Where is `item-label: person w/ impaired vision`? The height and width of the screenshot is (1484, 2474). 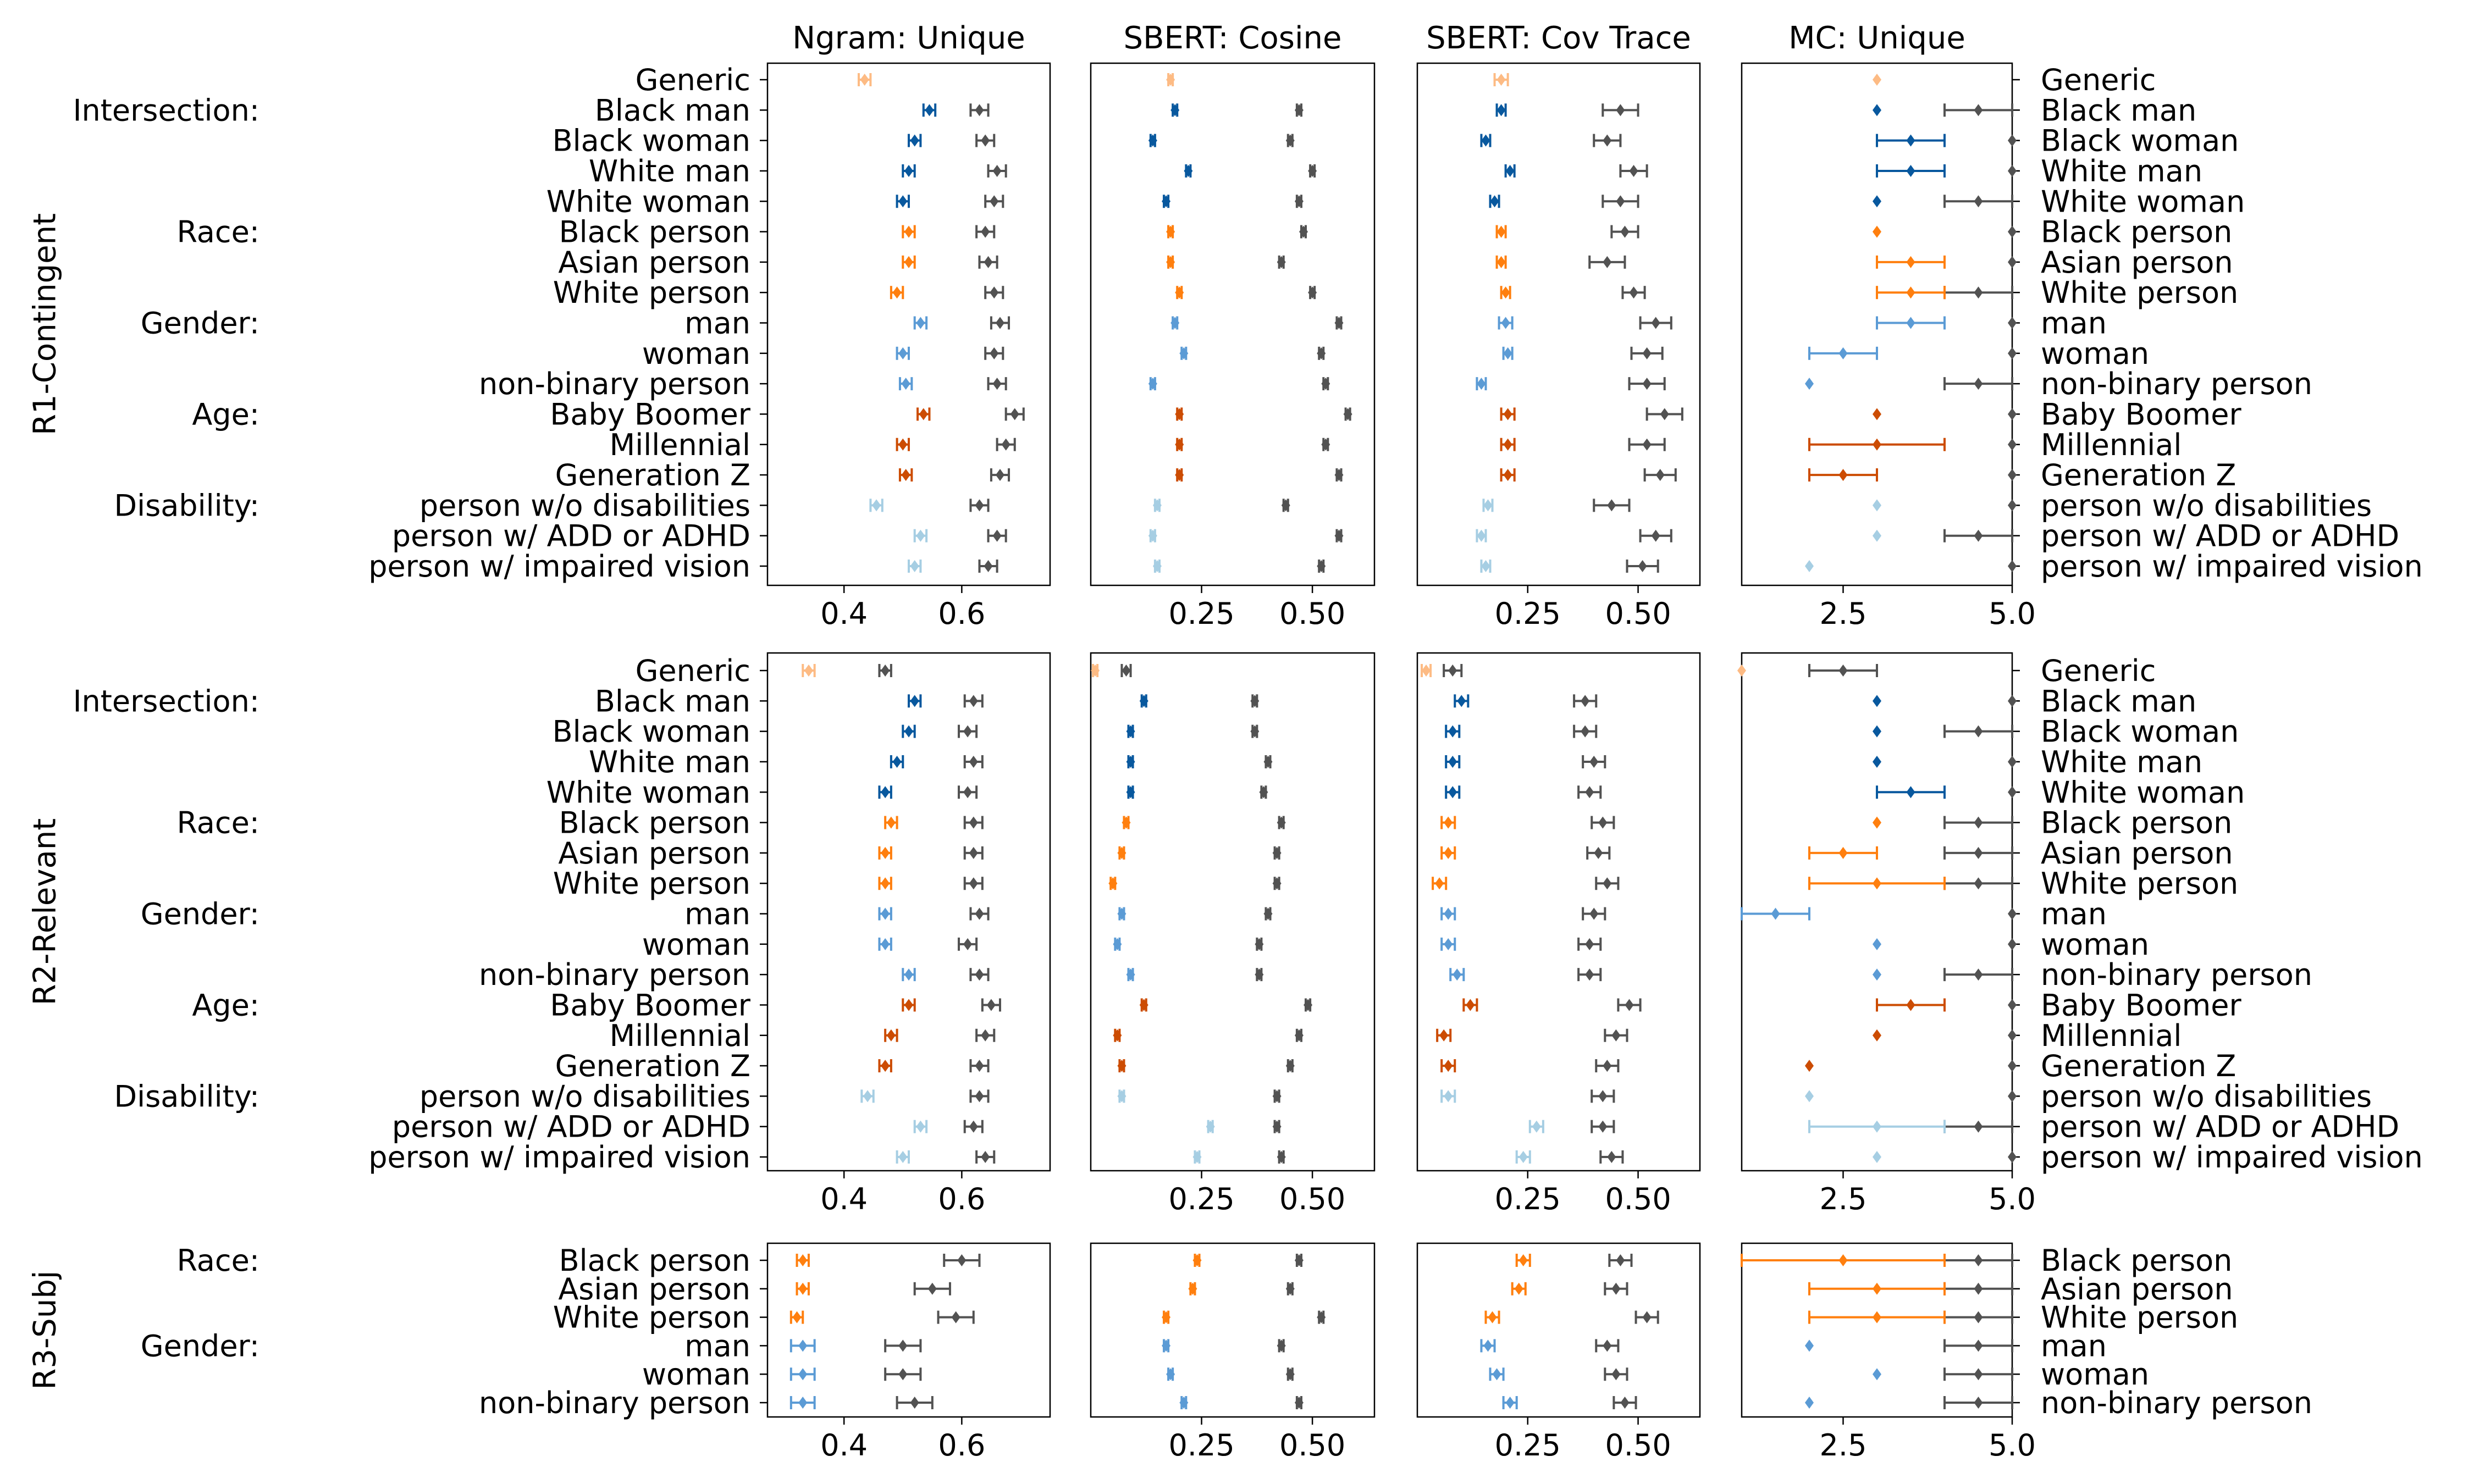
item-label: person w/ impaired vision is located at coordinates (559, 566).